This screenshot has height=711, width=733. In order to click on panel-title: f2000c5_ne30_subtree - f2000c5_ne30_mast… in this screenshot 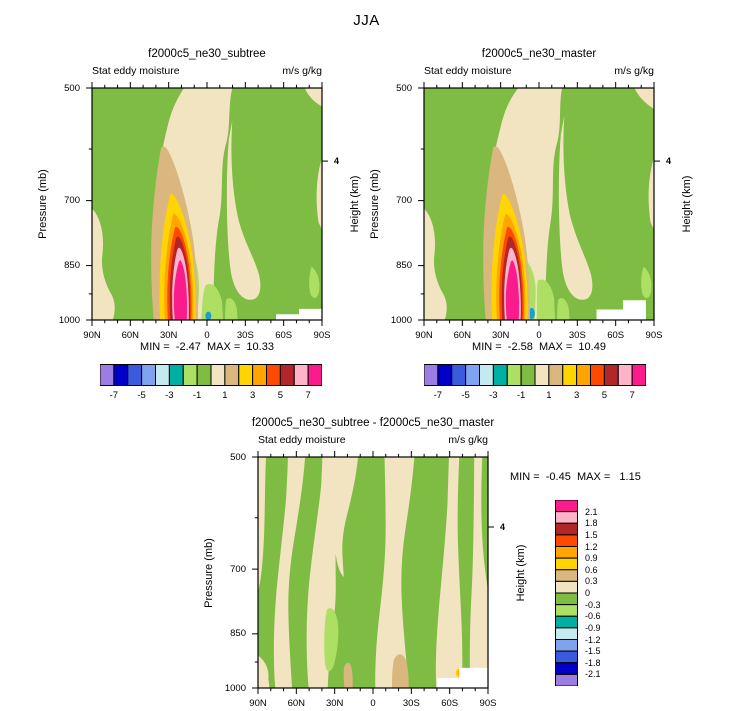, I will do `click(373, 423)`.